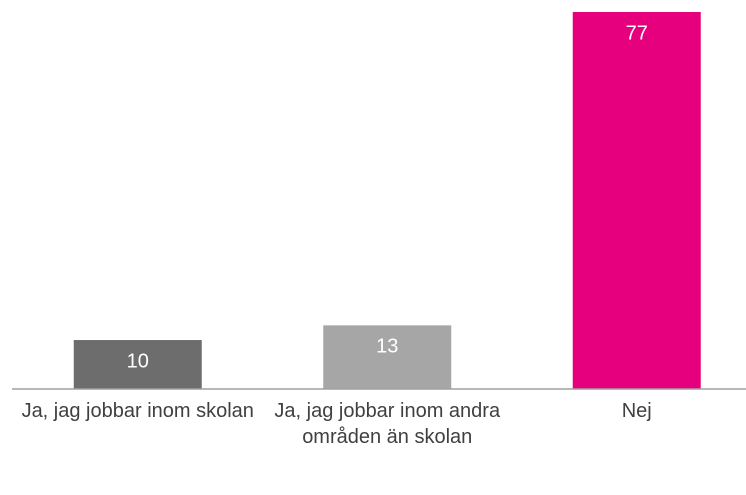  What do you see at coordinates (637, 33) in the screenshot?
I see `data-label: 77` at bounding box center [637, 33].